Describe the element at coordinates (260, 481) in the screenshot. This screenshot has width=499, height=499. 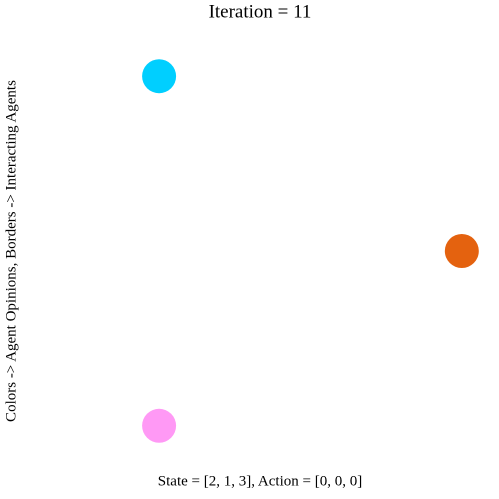
I see `x-axis-label: State = [2, 1, 3], Action = [0, 0, 0]` at that location.